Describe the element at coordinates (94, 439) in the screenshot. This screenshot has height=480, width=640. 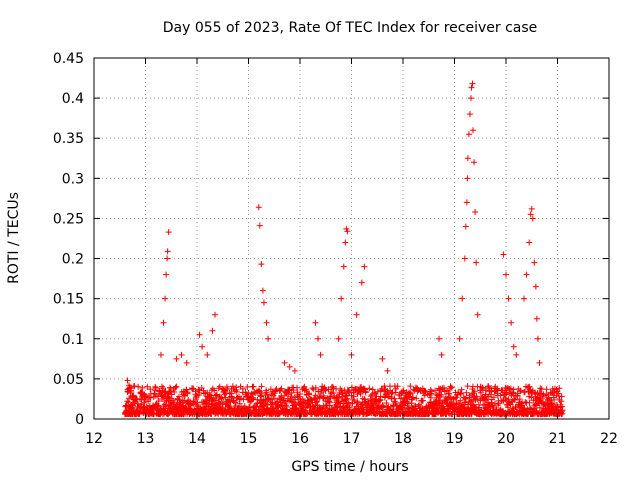
I see `x-tick-label: 12` at that location.